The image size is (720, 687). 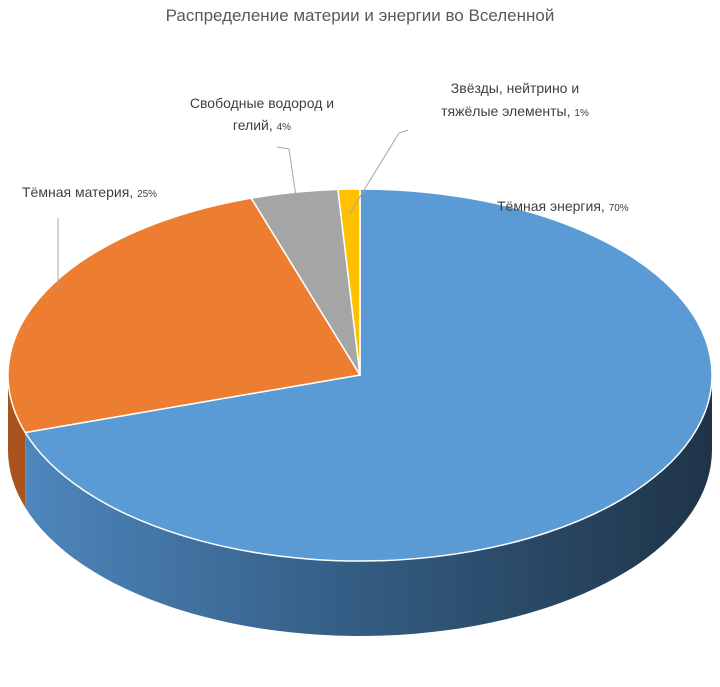 What do you see at coordinates (619, 208) in the screenshot?
I see `data-value-dark-energy: 70%` at bounding box center [619, 208].